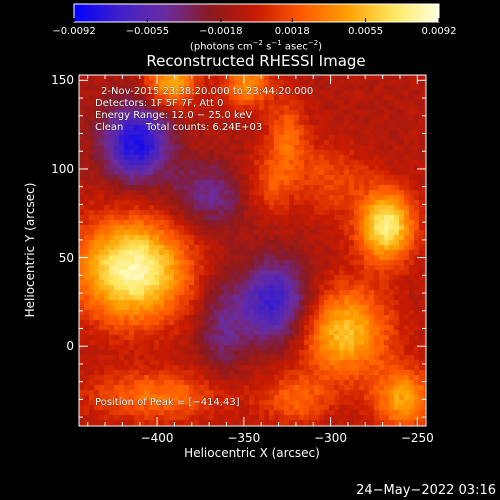  What do you see at coordinates (204, 127) in the screenshot?
I see `total-counts-label: Total counts: 6.24E+03` at bounding box center [204, 127].